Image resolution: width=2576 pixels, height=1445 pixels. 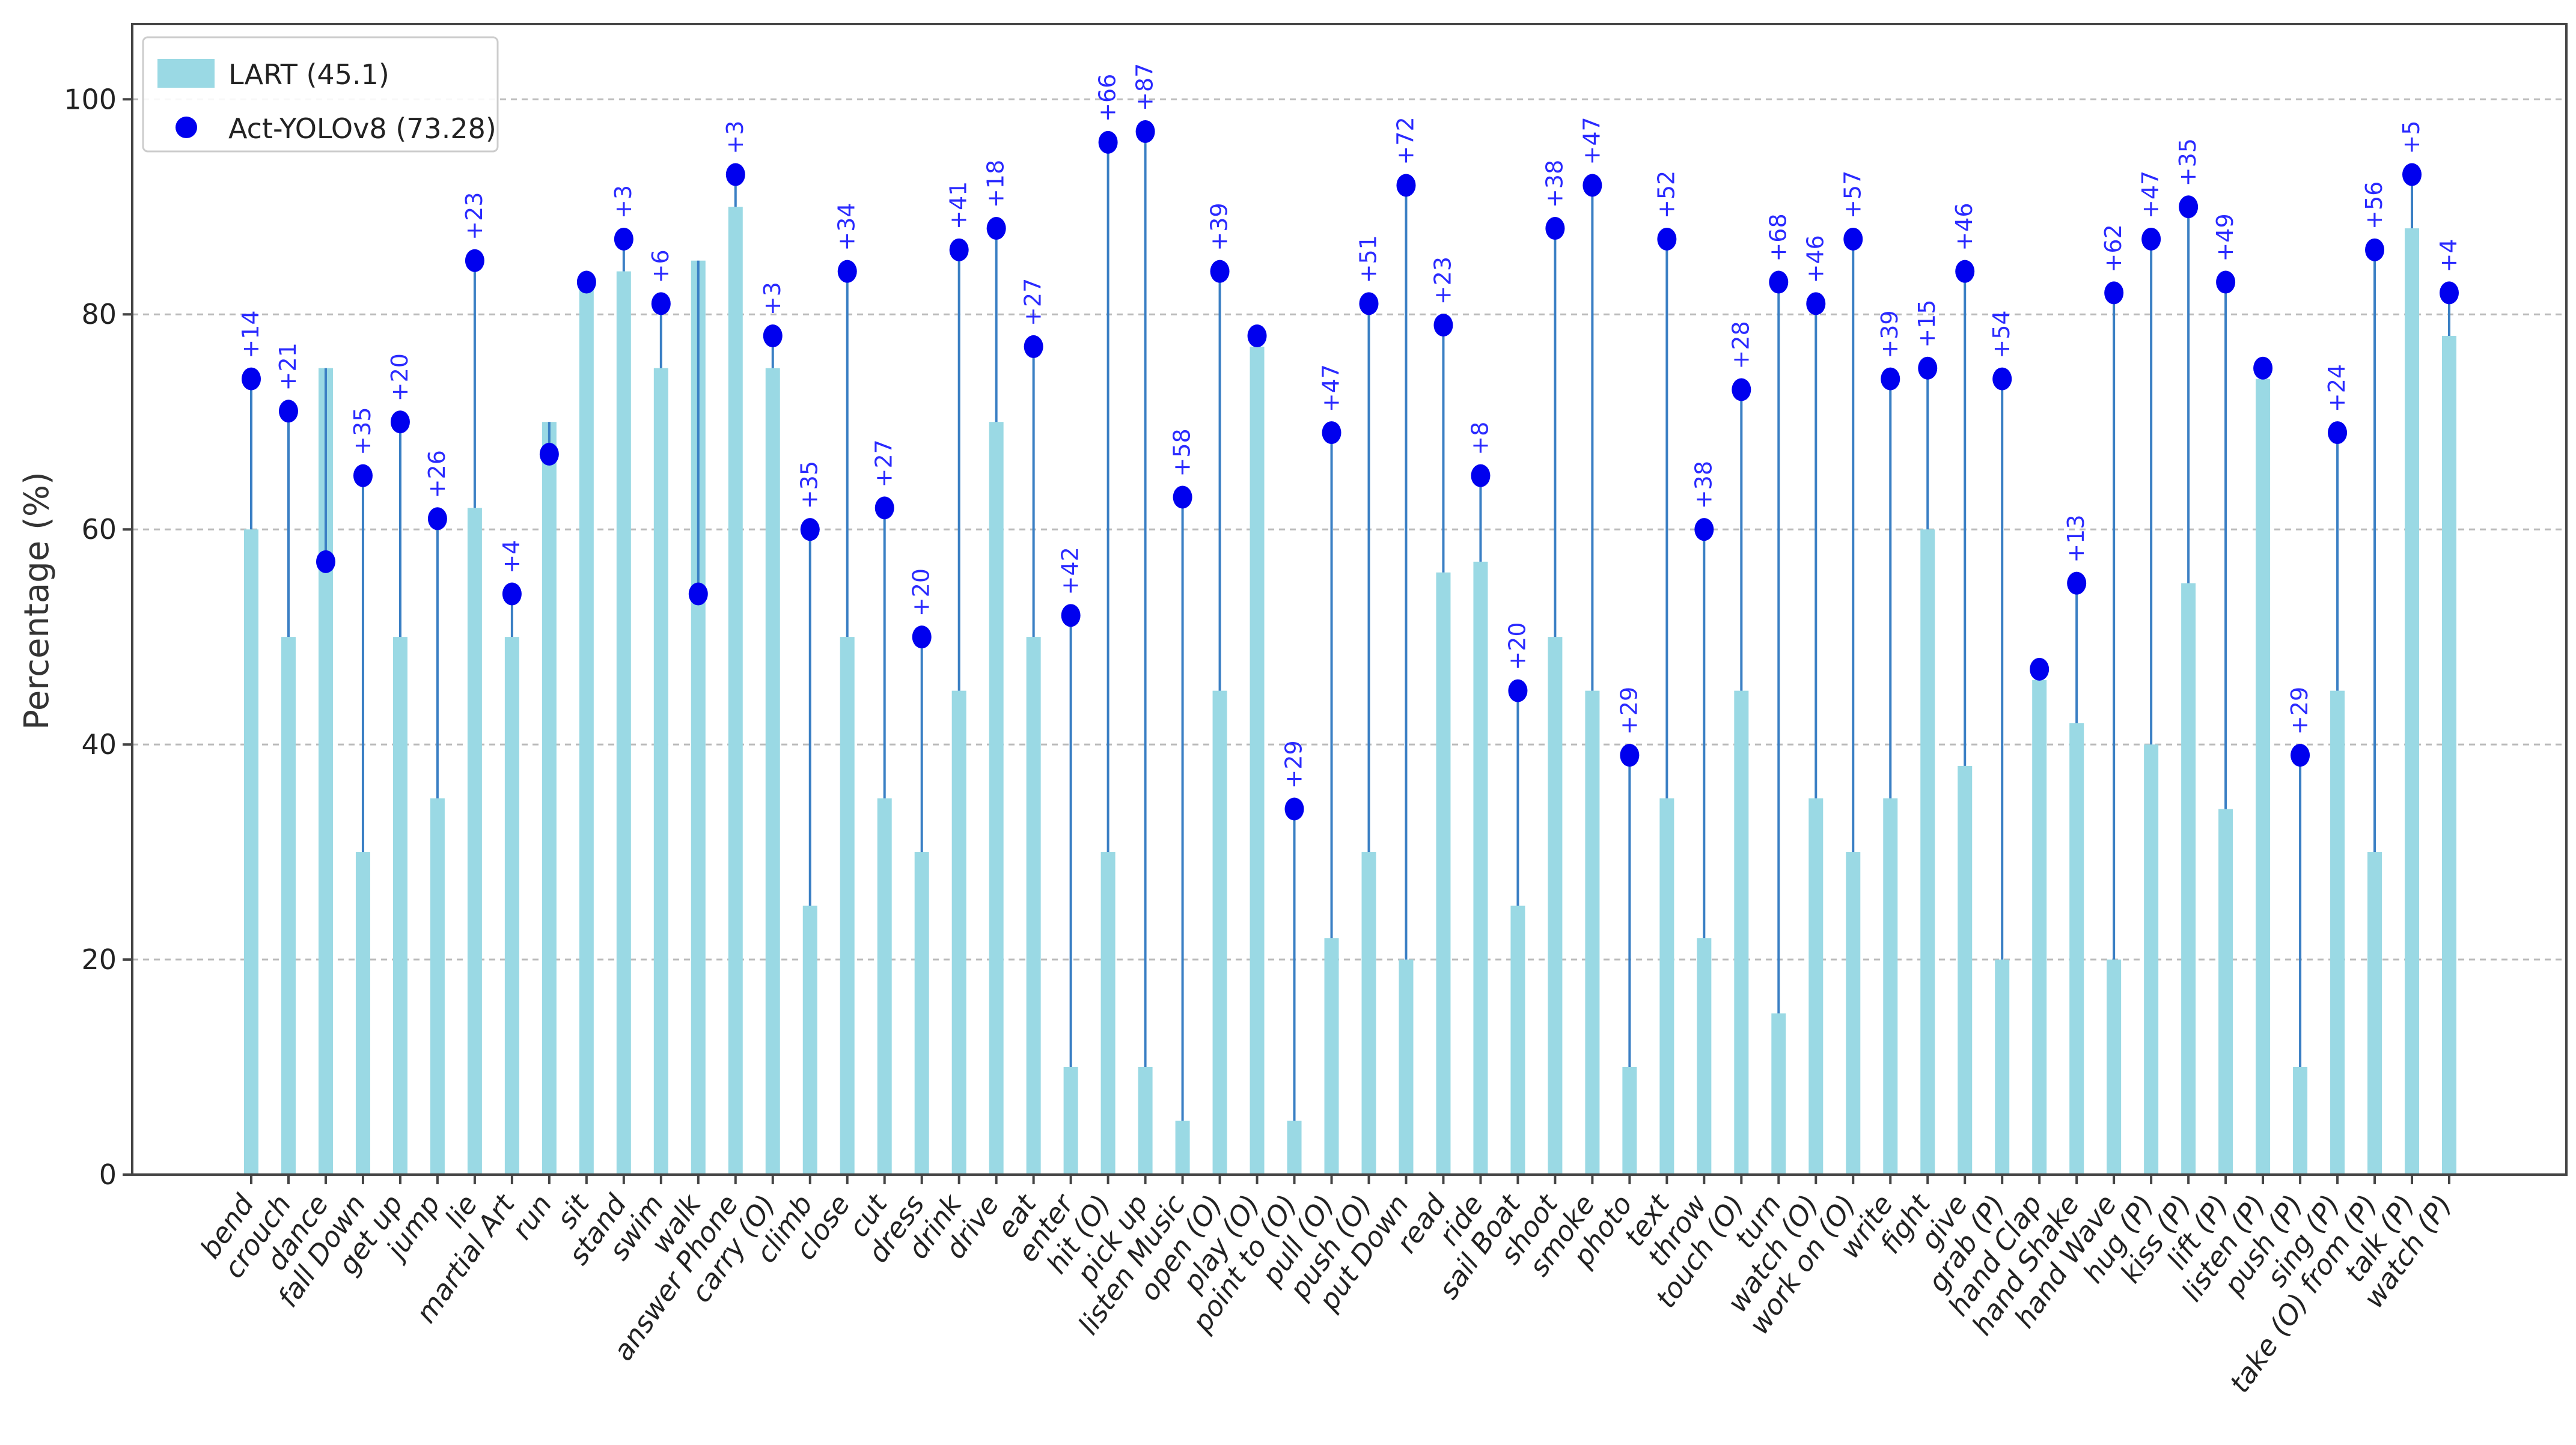 I want to click on delta-label-pick-up: +87, so click(x=1145, y=87).